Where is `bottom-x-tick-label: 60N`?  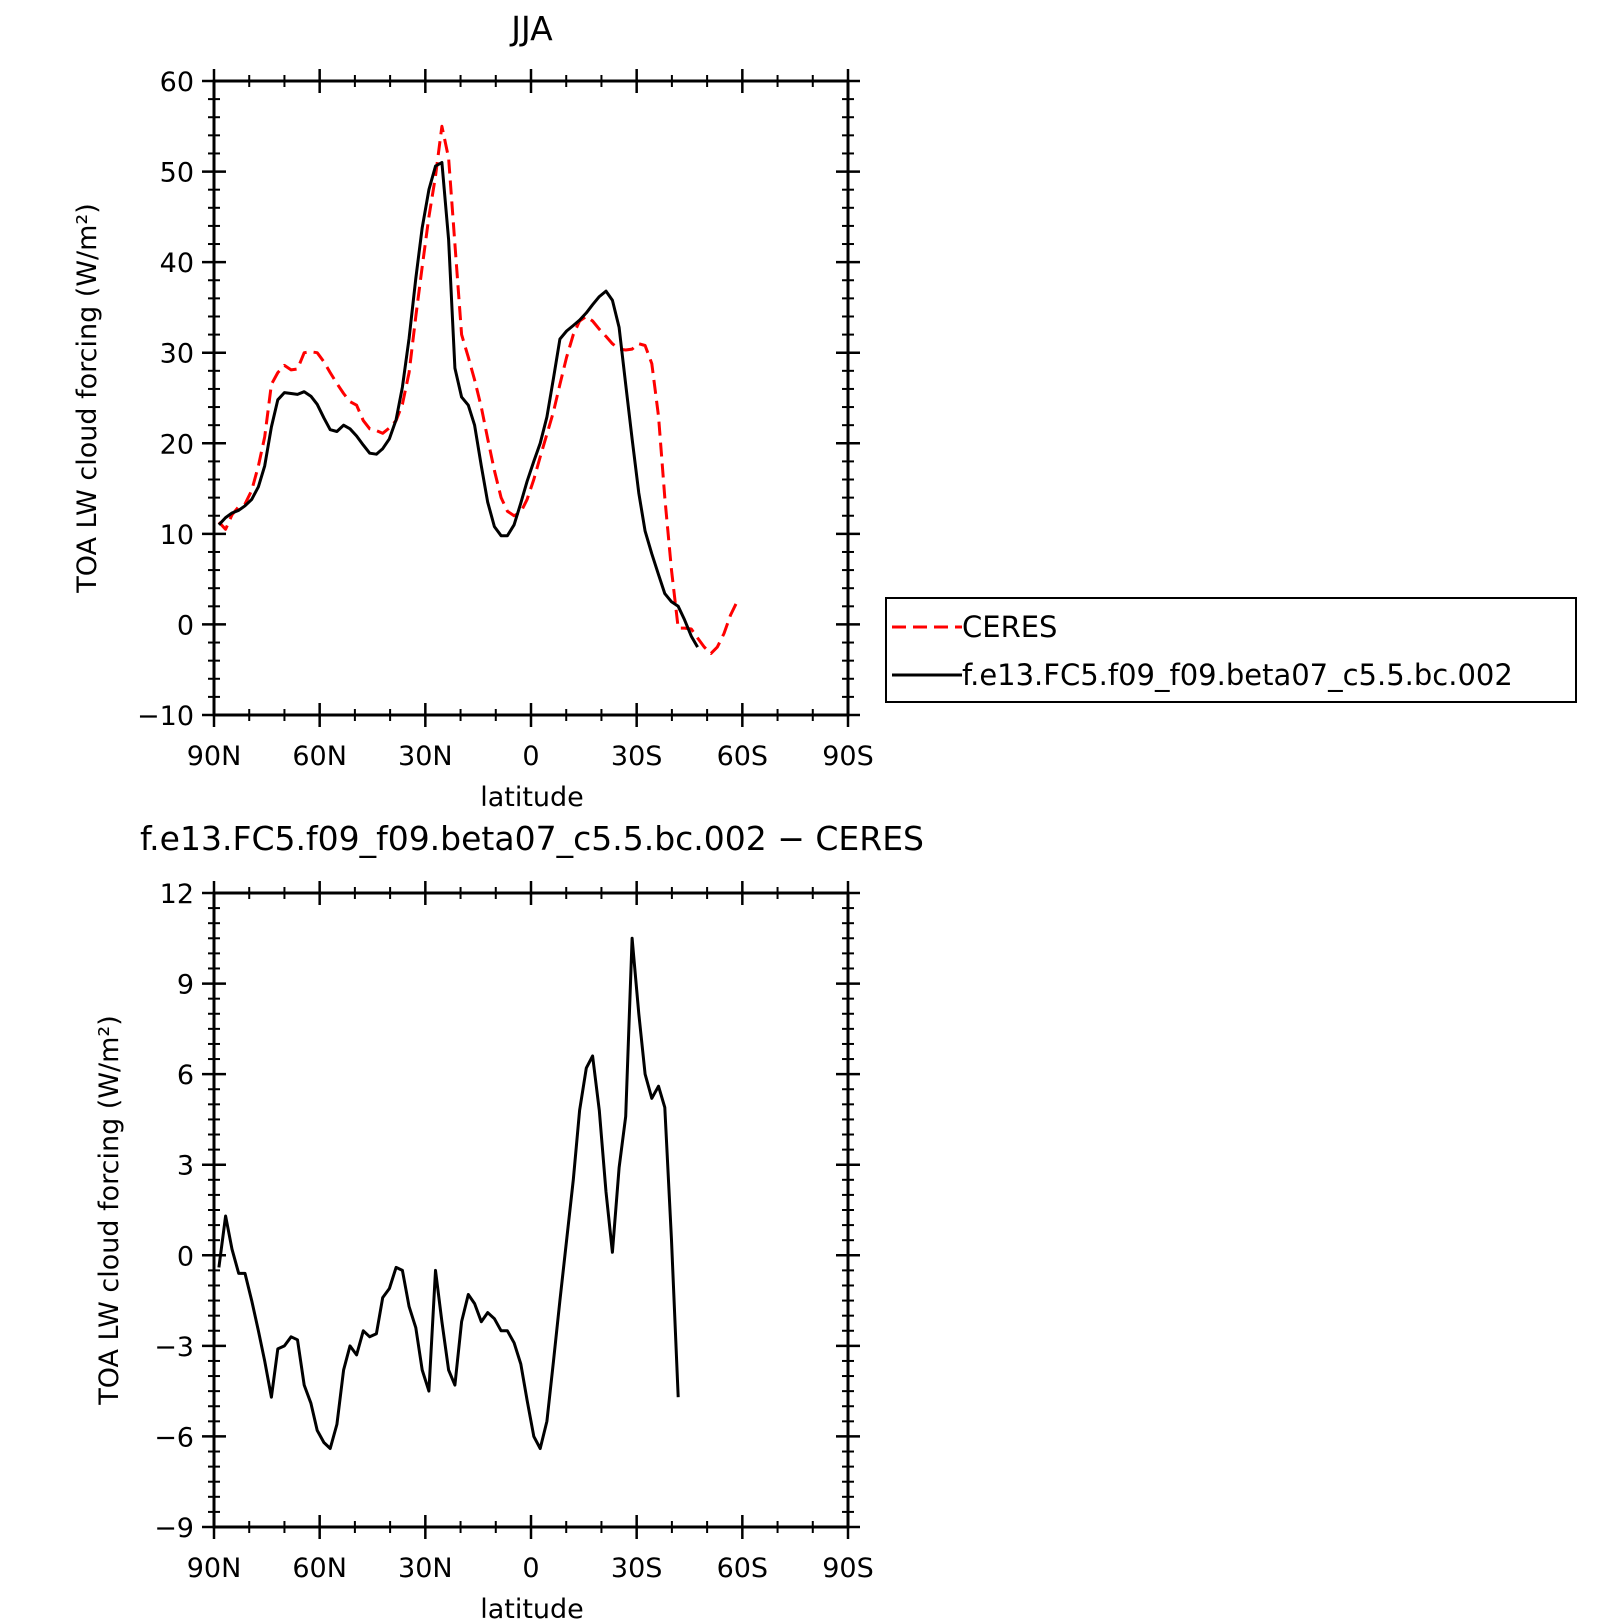 bottom-x-tick-label: 60N is located at coordinates (319, 1568).